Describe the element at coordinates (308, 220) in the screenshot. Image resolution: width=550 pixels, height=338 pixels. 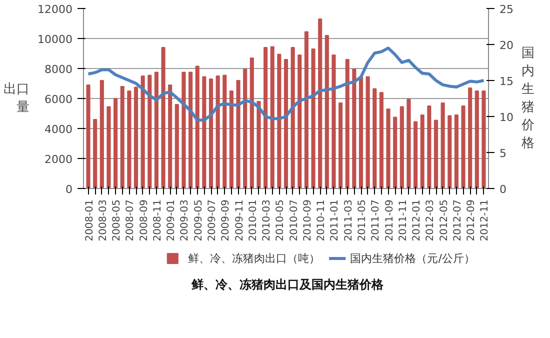
I see `x-tick-label: 2010-09` at that location.